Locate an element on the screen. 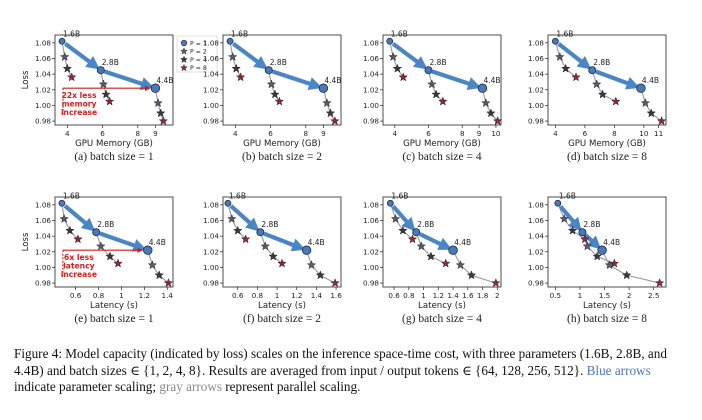  legend-marker-p4 is located at coordinates (184, 59).